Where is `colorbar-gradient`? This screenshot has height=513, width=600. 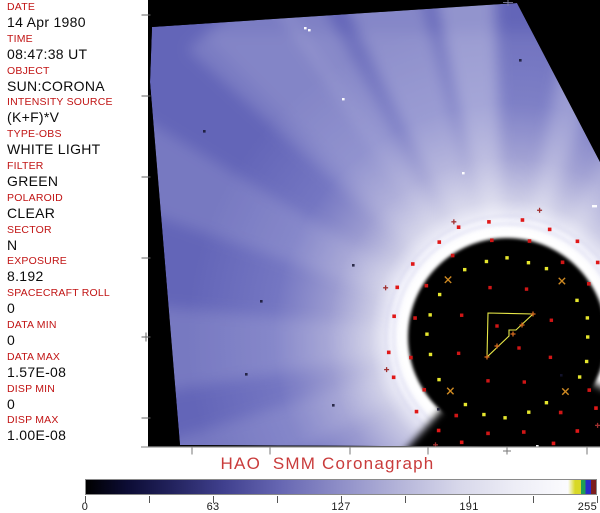
colorbar-gradient is located at coordinates (341, 487).